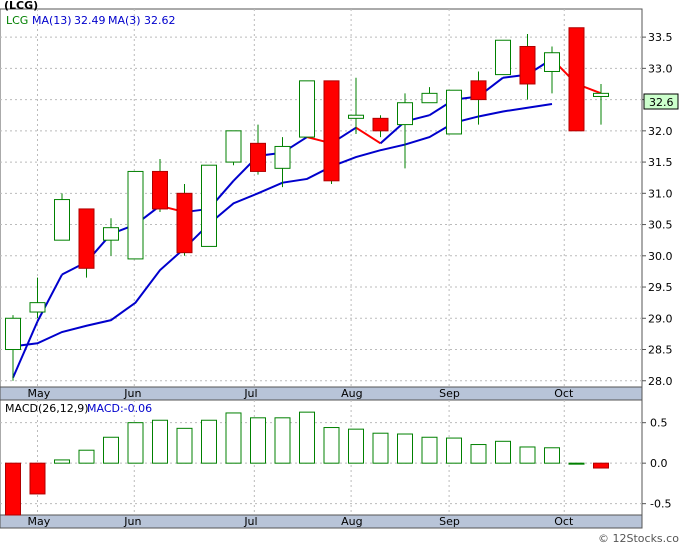 The width and height of the screenshot is (680, 546). I want to click on price-y-tick-label: 30.0, so click(660, 256).